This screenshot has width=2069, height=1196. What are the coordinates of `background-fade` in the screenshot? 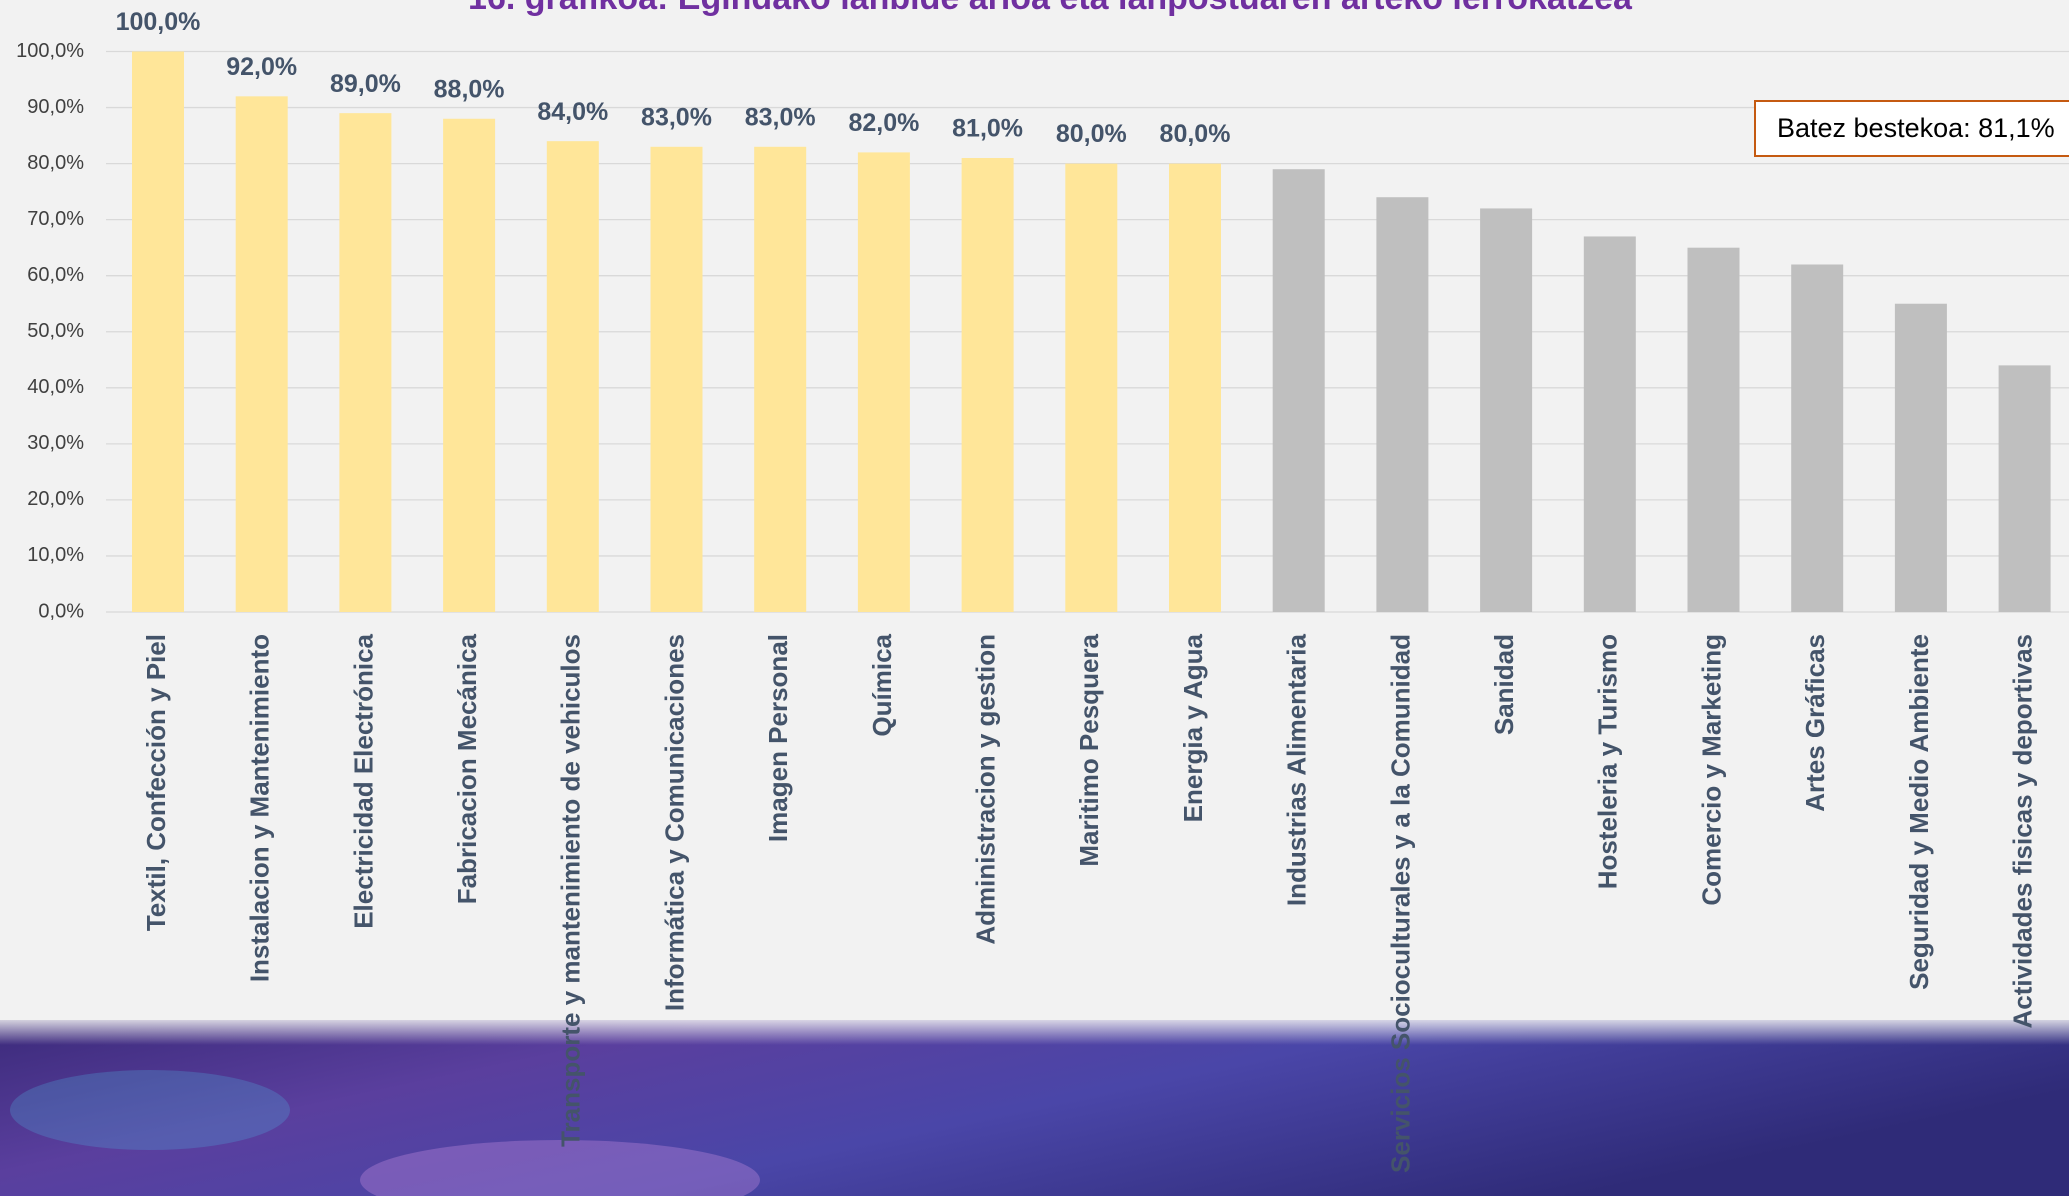 It's located at (1034, 1030).